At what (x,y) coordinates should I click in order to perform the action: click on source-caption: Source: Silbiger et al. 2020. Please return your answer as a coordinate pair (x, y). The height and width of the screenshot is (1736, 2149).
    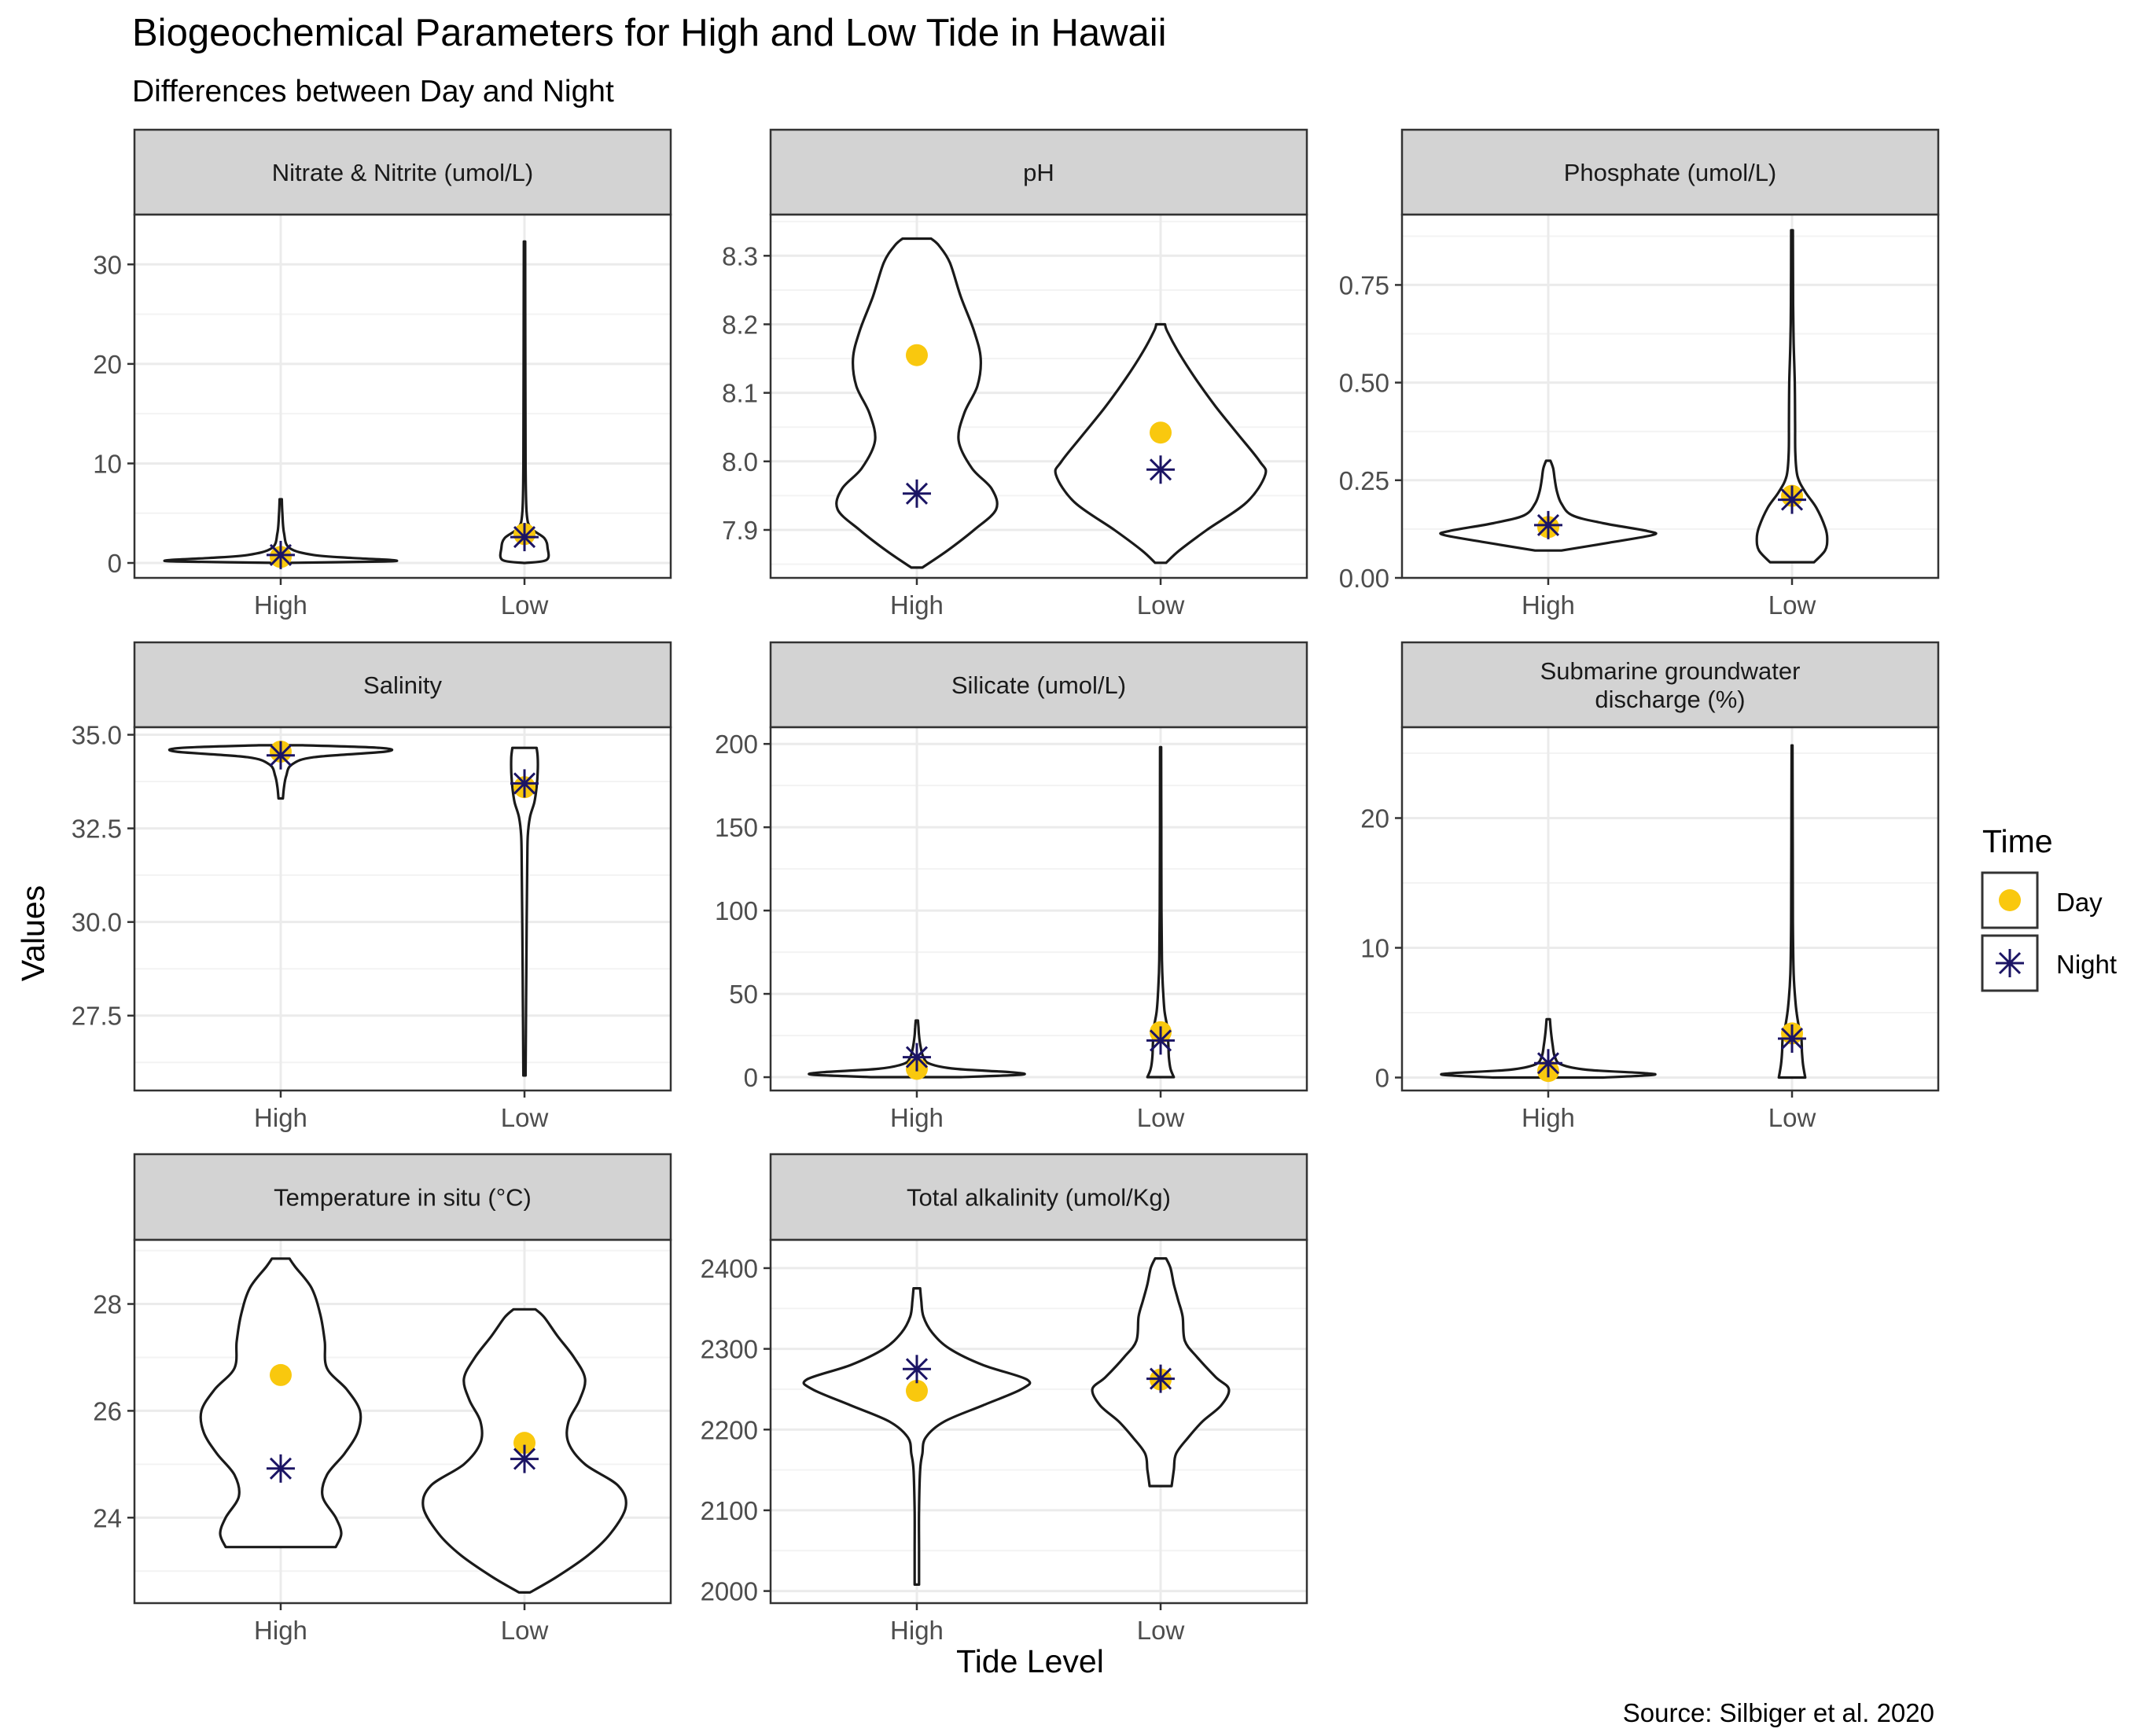
    Looking at the image, I should click on (1779, 1713).